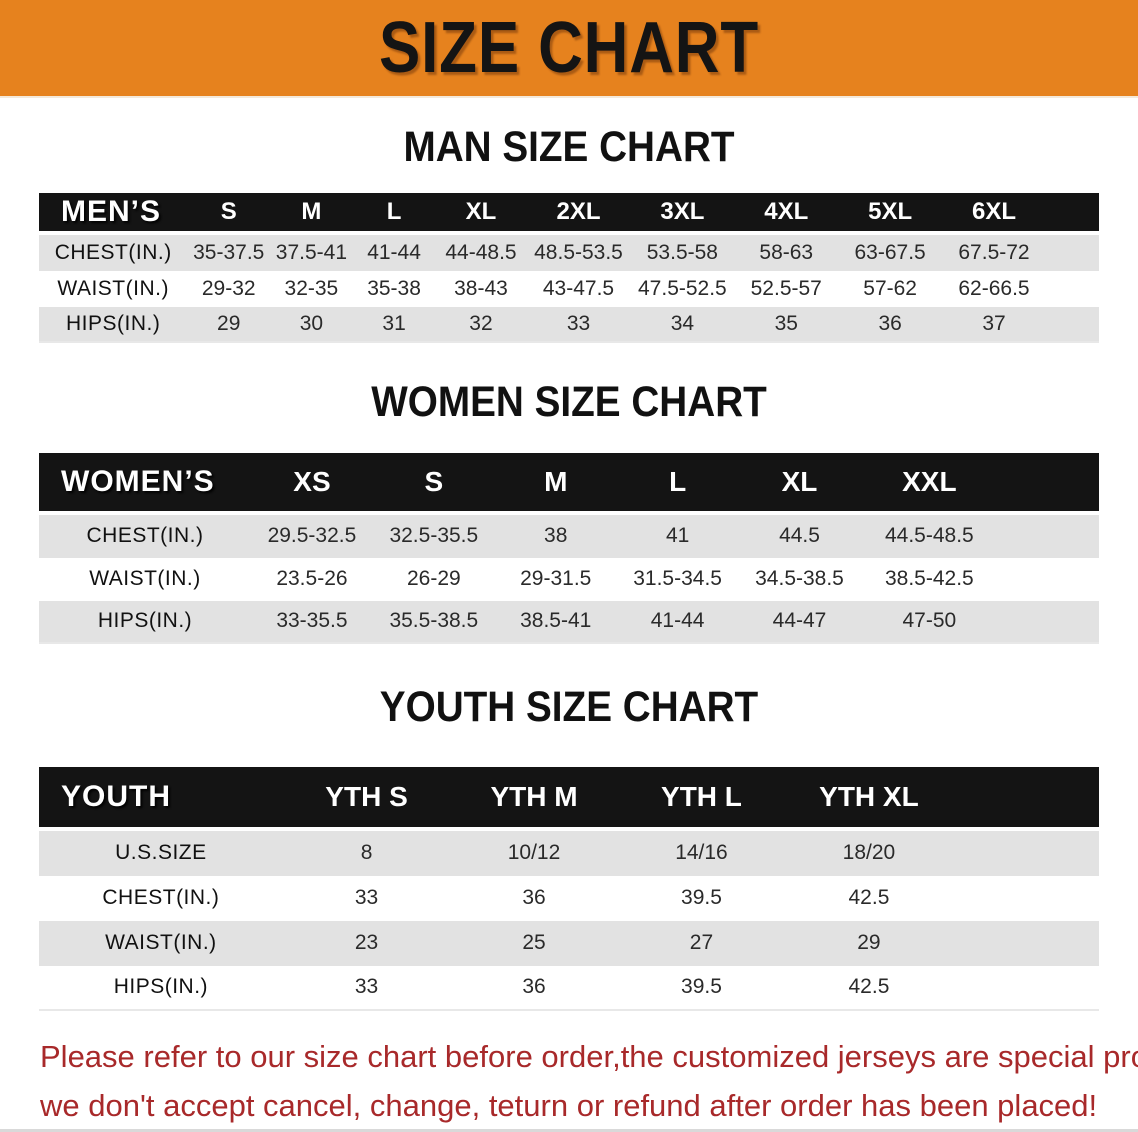 This screenshot has height=1132, width=1138. Describe the element at coordinates (534, 798) in the screenshot. I see `size-col-header: YTH M` at that location.